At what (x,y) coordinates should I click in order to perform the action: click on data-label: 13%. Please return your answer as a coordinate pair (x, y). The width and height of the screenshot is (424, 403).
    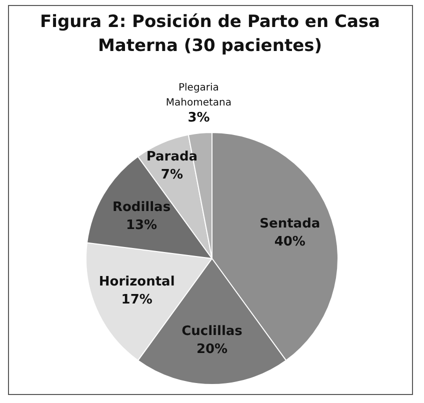
    Looking at the image, I should click on (142, 226).